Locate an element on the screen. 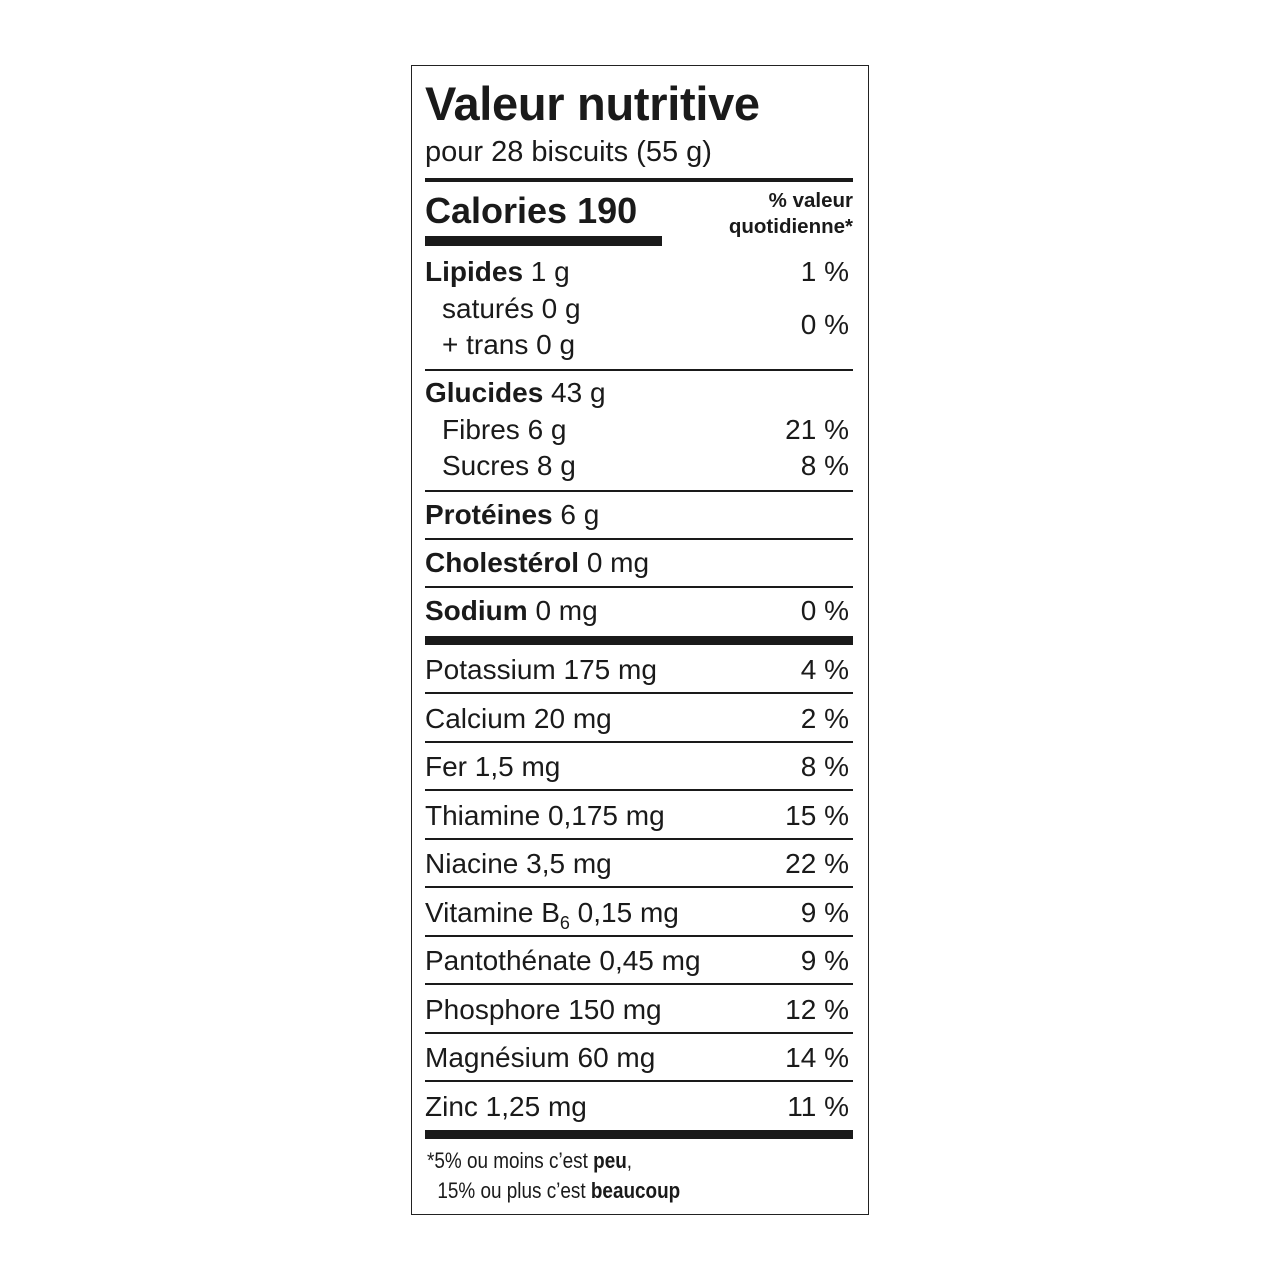  mineral-name-text: Potassium 175 mg is located at coordinates (541, 669).